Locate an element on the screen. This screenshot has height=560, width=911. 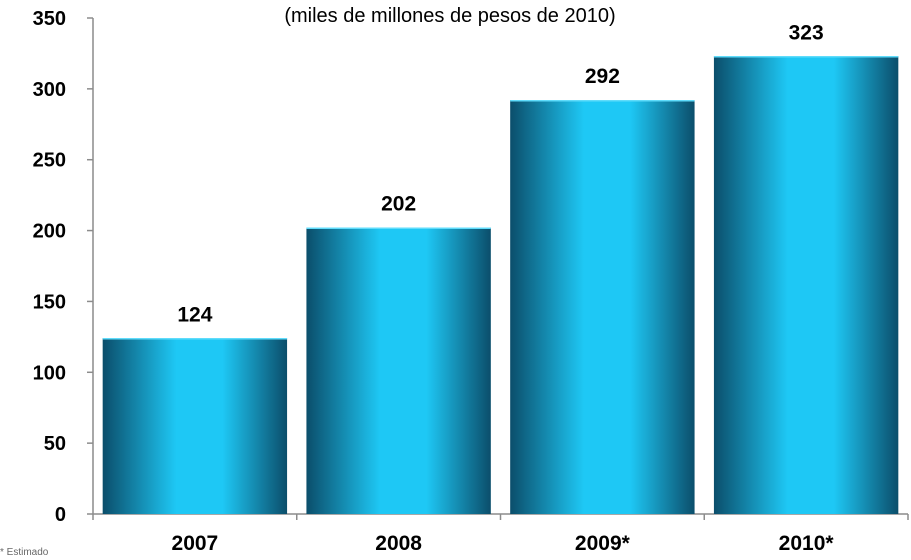
y-tick-label: 200 is located at coordinates (49, 232).